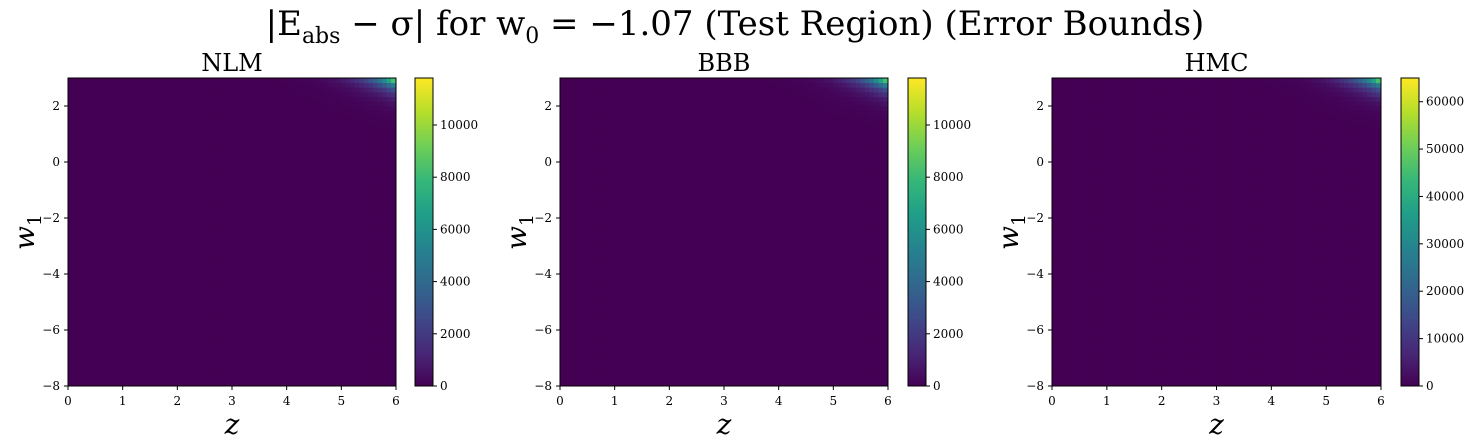  What do you see at coordinates (27, 232) in the screenshot?
I see `y-axis-label: w1` at bounding box center [27, 232].